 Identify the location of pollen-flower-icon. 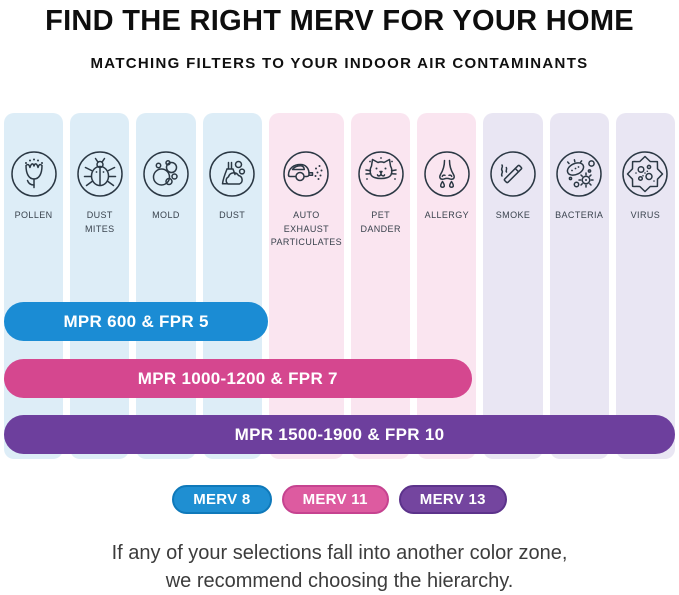
(34, 174).